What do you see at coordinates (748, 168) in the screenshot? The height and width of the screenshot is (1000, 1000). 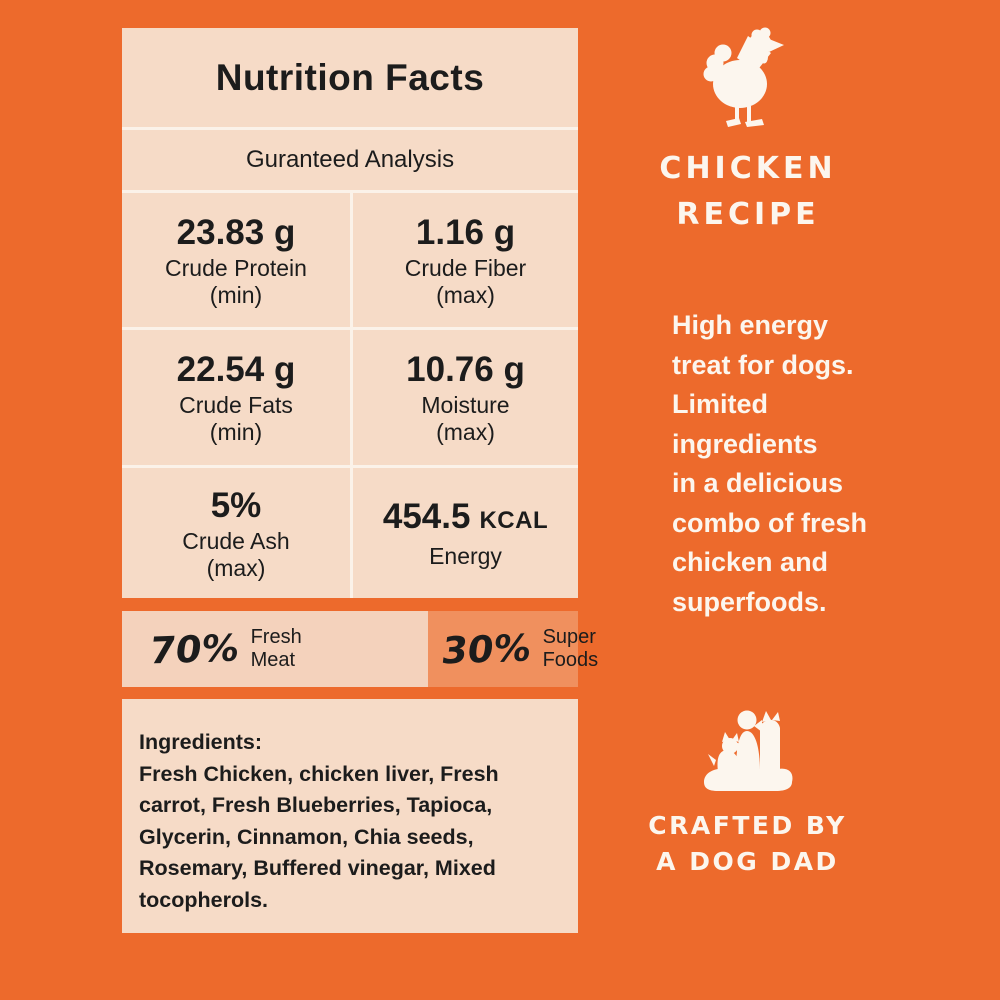 I see `recipe-line-1: CHICKEN` at bounding box center [748, 168].